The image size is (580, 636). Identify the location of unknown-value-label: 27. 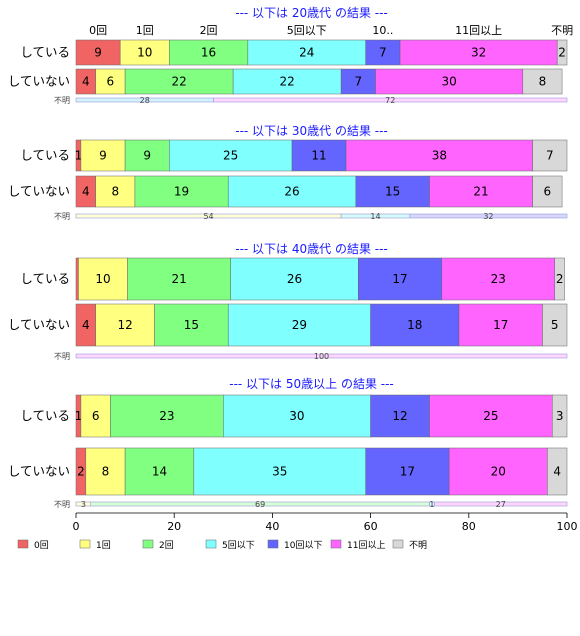
(501, 504).